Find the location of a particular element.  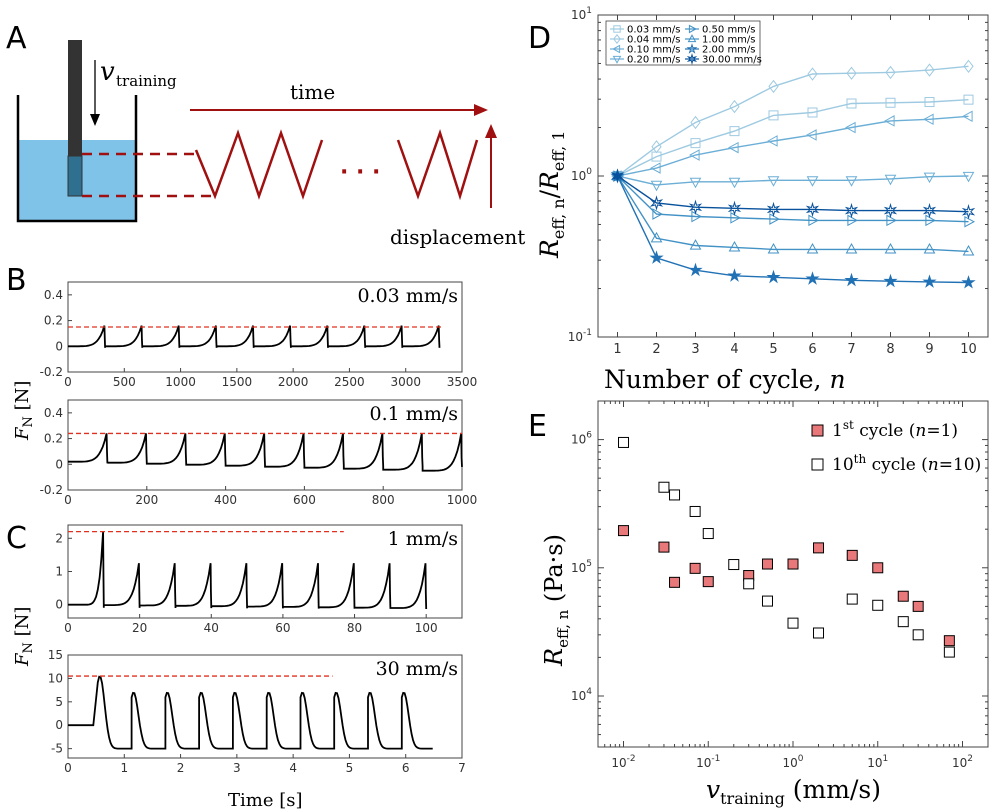

y-tick-label: 0.4 is located at coordinates (53, 295).